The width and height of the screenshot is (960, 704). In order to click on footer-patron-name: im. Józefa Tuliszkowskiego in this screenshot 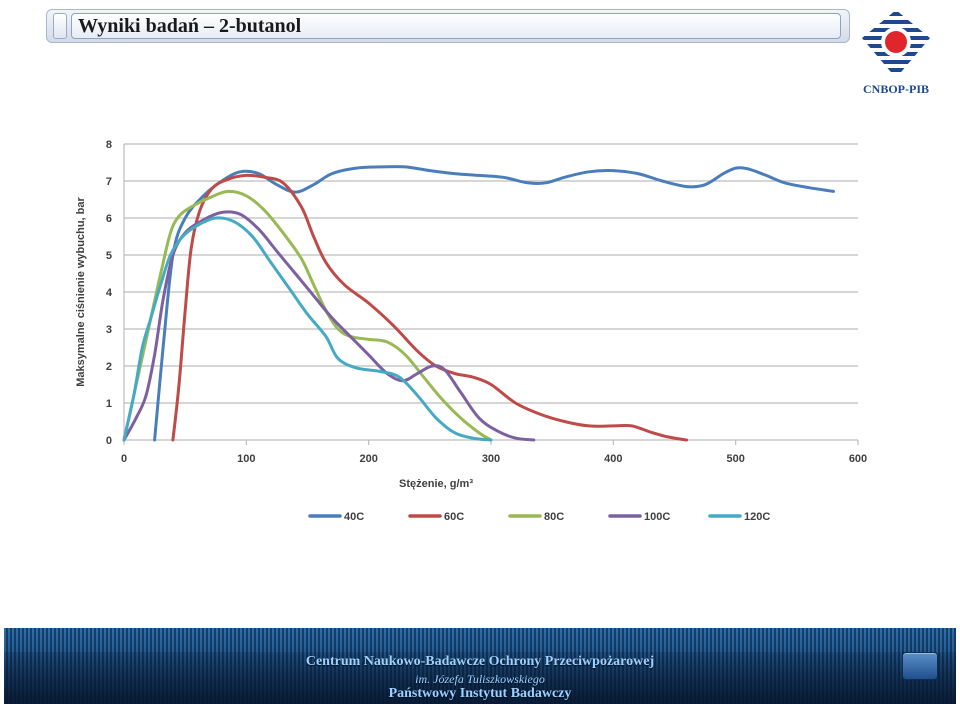, I will do `click(480, 679)`.